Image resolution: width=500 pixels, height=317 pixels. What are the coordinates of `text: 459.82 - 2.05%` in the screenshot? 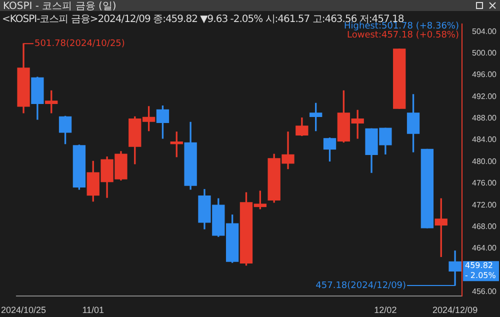 It's located at (480, 270).